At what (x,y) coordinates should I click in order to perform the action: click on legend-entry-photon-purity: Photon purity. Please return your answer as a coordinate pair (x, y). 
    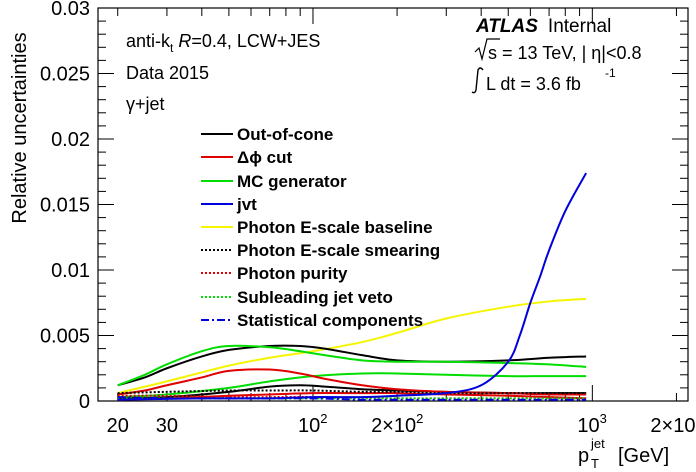
    Looking at the image, I should click on (274, 273).